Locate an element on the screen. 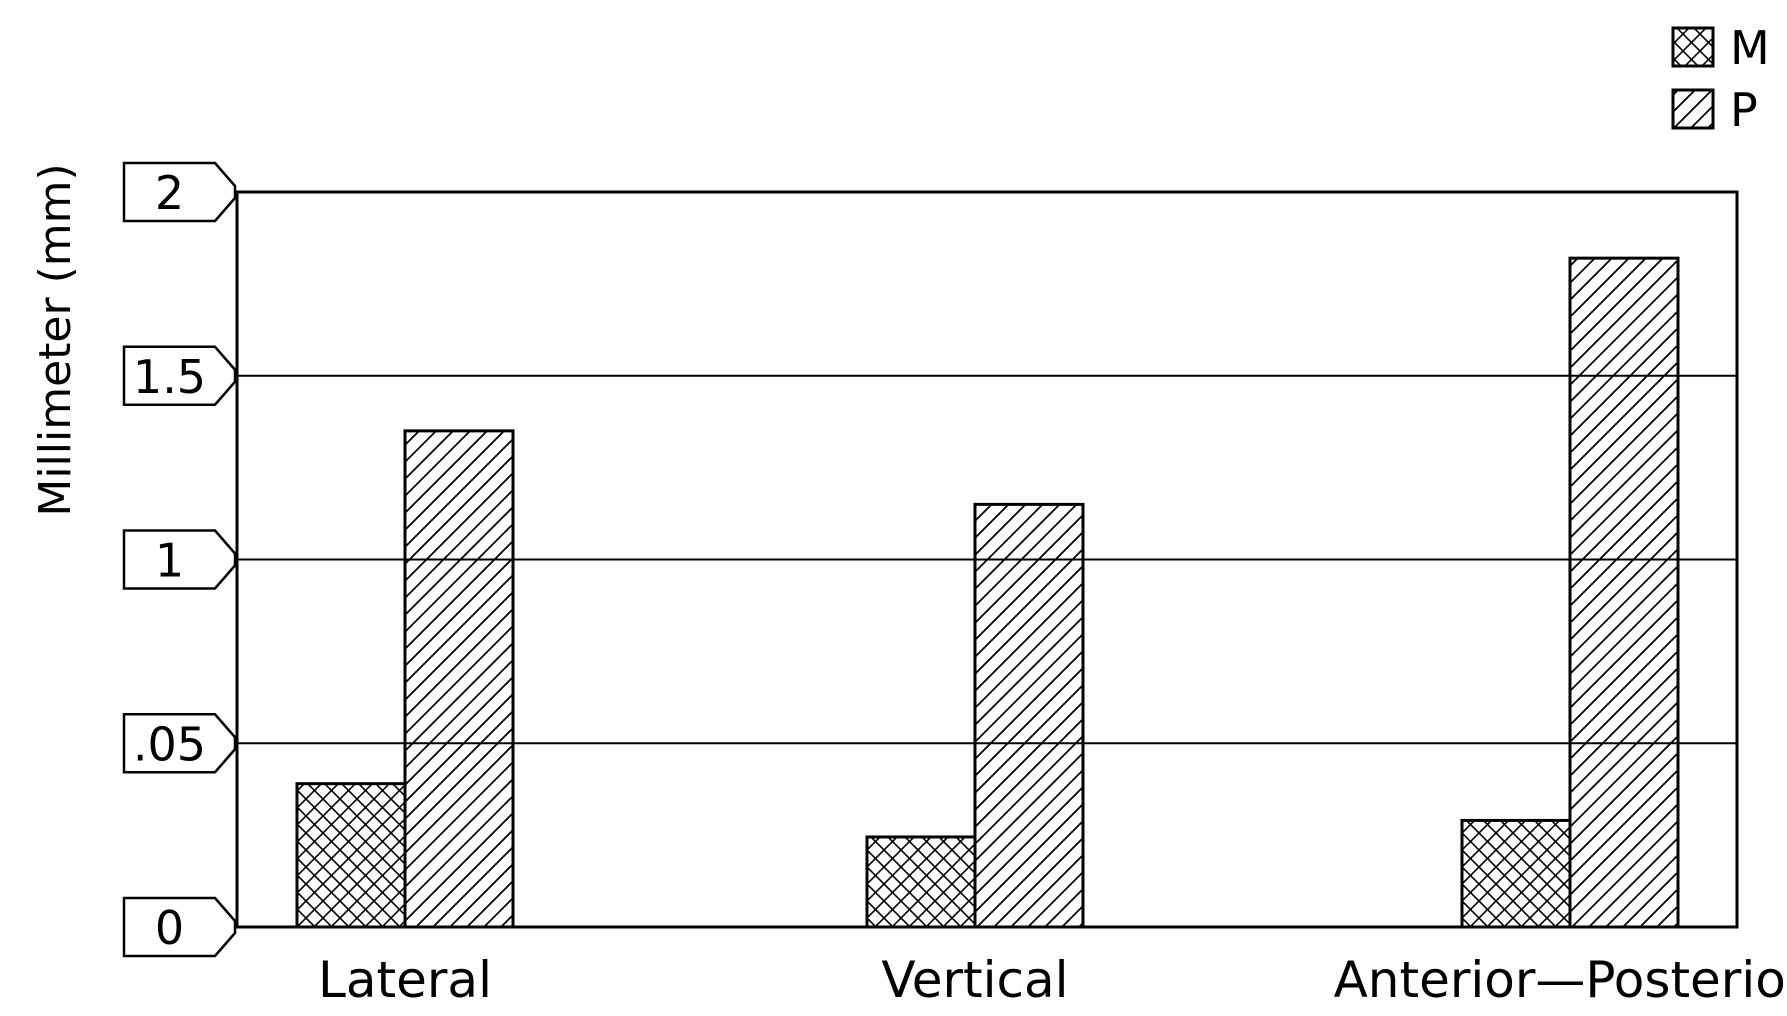 This screenshot has width=1787, height=1016. legend-swatch-p is located at coordinates (1693, 109).